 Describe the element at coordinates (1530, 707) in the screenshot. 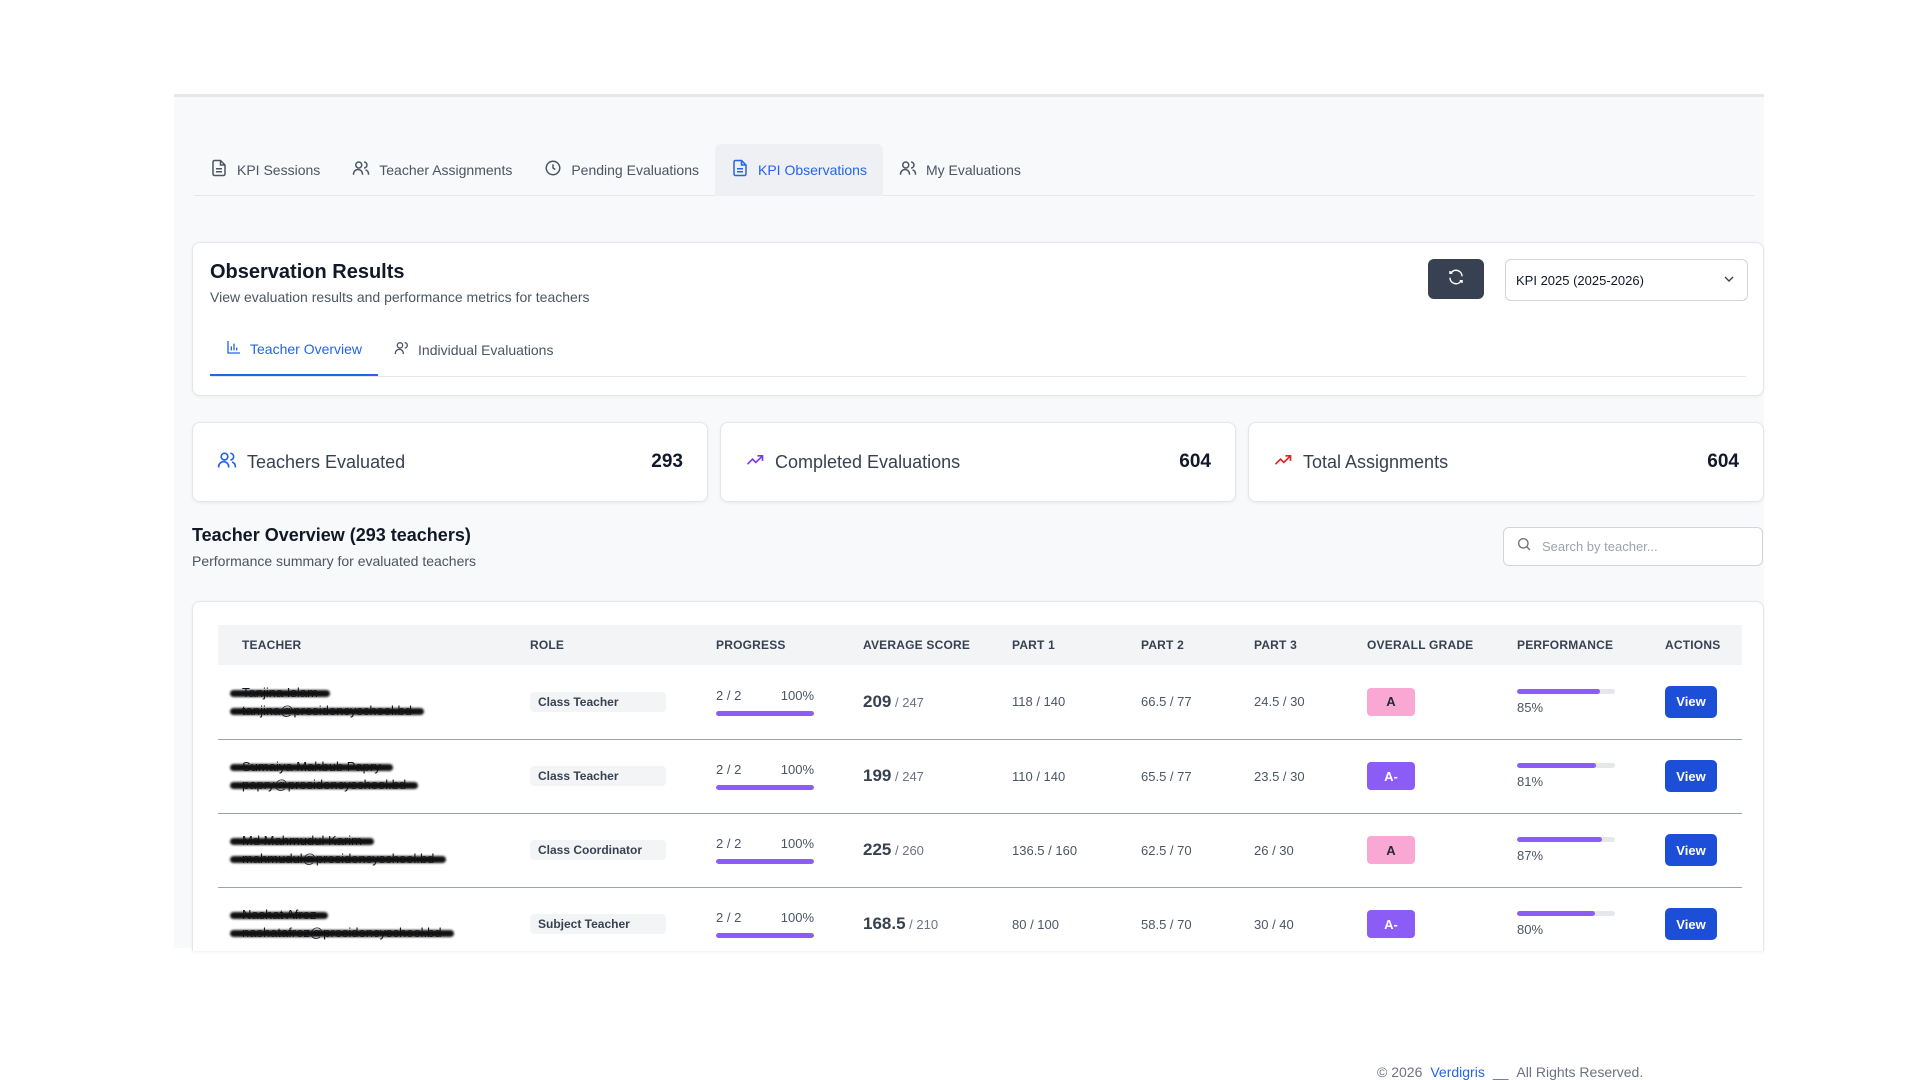

I see `performance-percent: 85%` at that location.